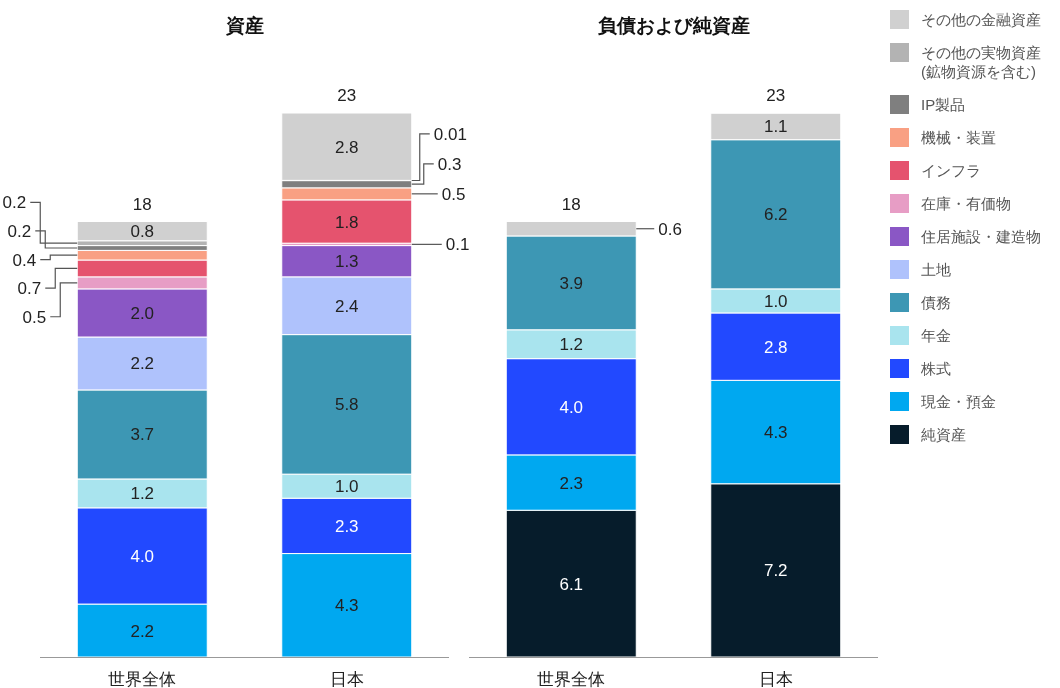 The width and height of the screenshot is (1060, 688). Describe the element at coordinates (936, 335) in the screenshot. I see `legend-label: 年金` at that location.